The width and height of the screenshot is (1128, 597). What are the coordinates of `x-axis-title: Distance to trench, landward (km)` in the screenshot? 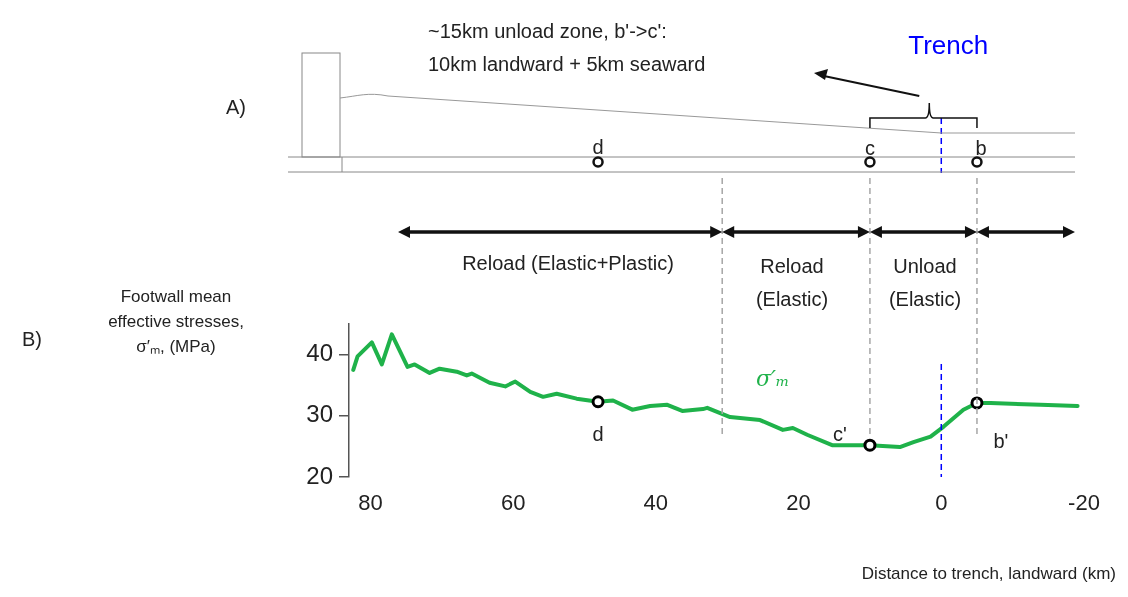 It's located at (988, 574).